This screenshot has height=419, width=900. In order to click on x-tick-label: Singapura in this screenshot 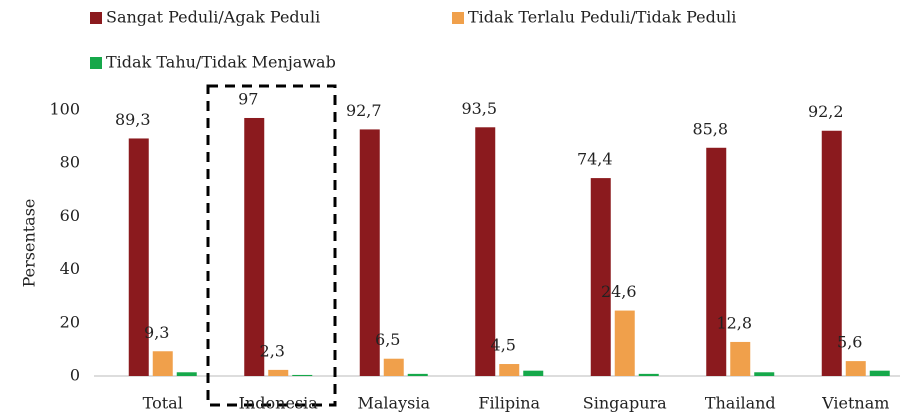, I will do `click(625, 403)`.